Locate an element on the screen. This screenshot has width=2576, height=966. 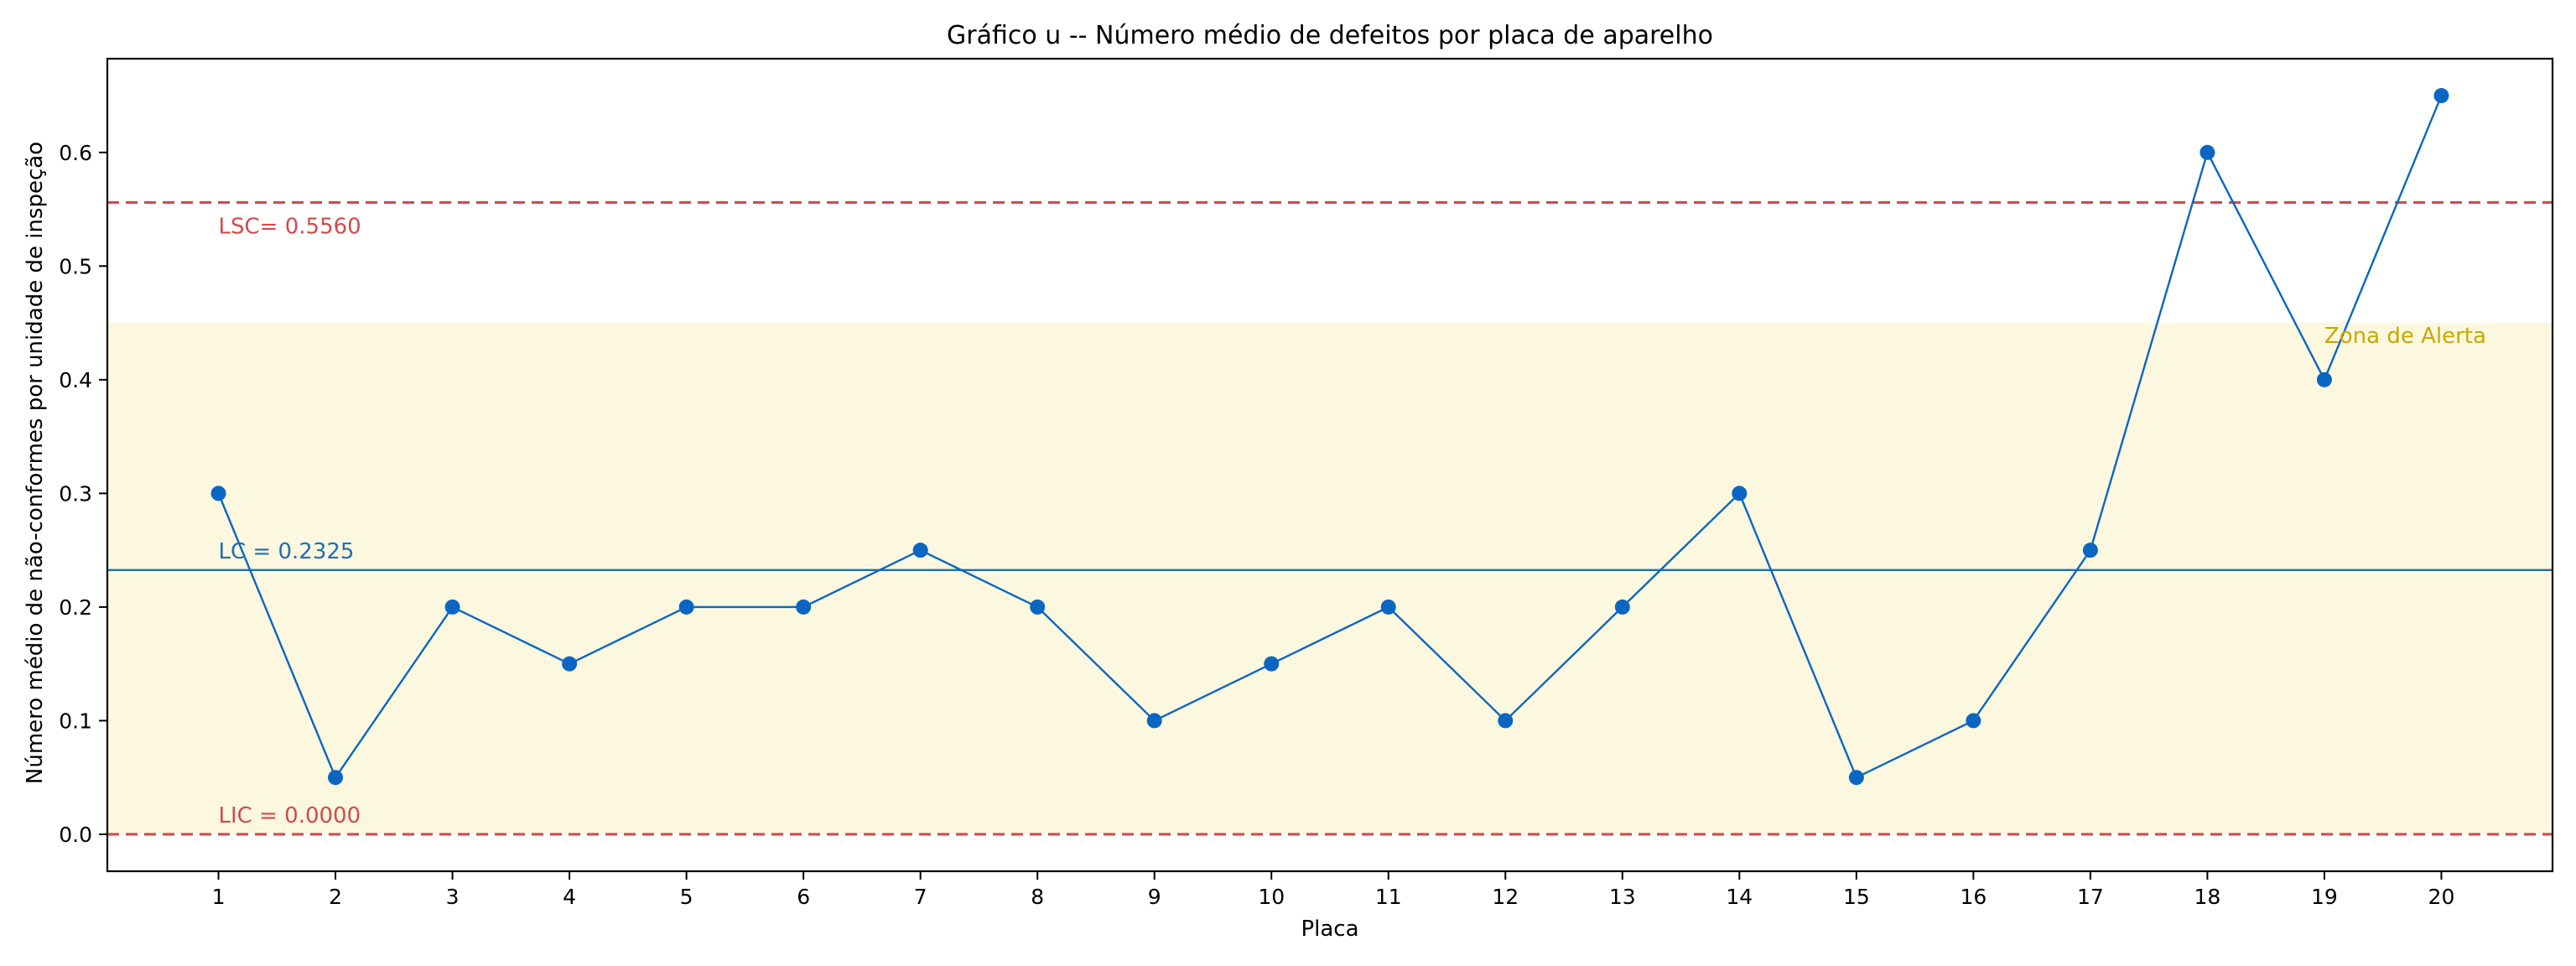
x-tick-label: 19 is located at coordinates (2324, 897).